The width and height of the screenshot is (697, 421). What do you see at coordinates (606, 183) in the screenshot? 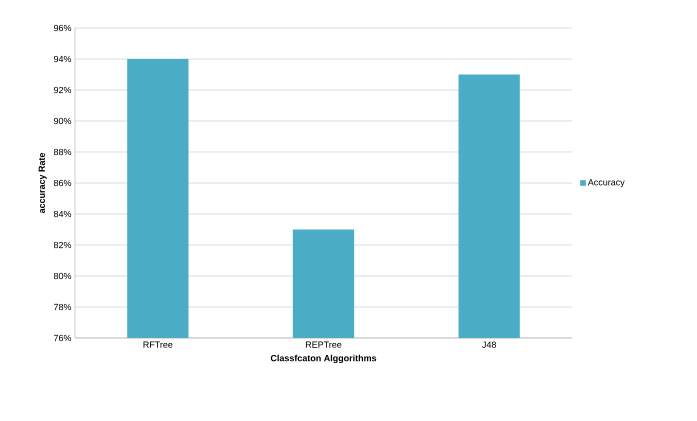
I see `legend-label: Accuracy` at bounding box center [606, 183].